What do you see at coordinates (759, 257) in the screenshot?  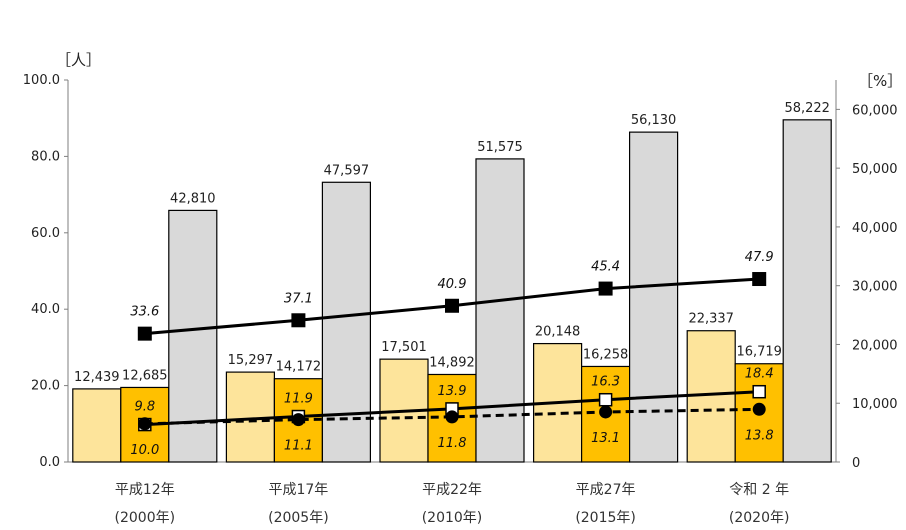 I see `line-value-label: 47.9` at bounding box center [759, 257].